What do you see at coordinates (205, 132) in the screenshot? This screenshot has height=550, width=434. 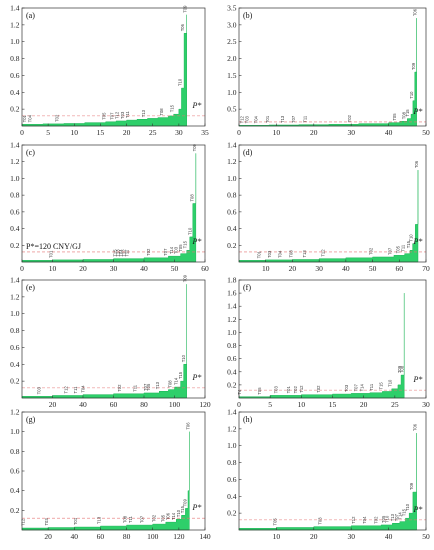 I see `x-tick-label: 35` at bounding box center [205, 132].